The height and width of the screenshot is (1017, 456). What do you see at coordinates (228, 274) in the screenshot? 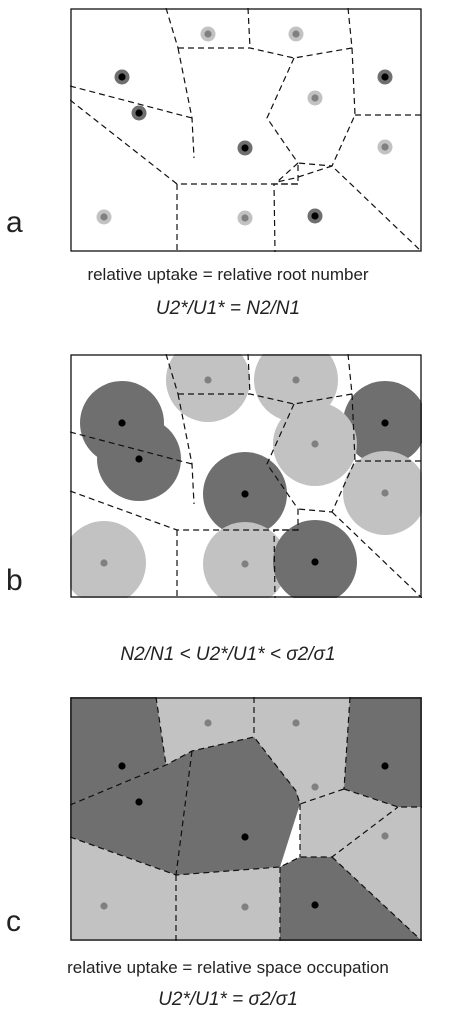
I see `caption-a-text: relative uptake = relative root number` at bounding box center [228, 274].